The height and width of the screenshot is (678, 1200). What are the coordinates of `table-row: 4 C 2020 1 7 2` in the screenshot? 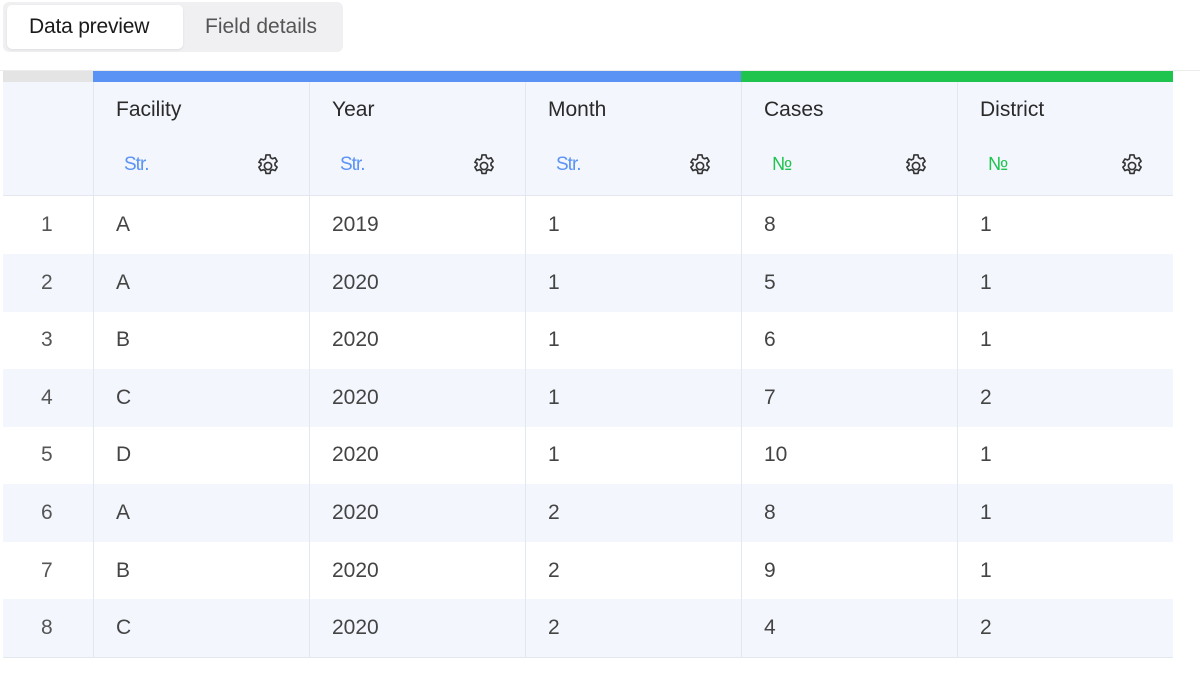 It's located at (588, 397).